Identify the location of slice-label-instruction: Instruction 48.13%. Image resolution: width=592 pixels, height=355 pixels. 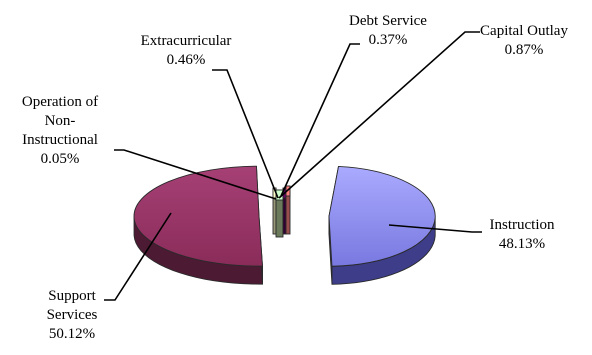
(522, 234).